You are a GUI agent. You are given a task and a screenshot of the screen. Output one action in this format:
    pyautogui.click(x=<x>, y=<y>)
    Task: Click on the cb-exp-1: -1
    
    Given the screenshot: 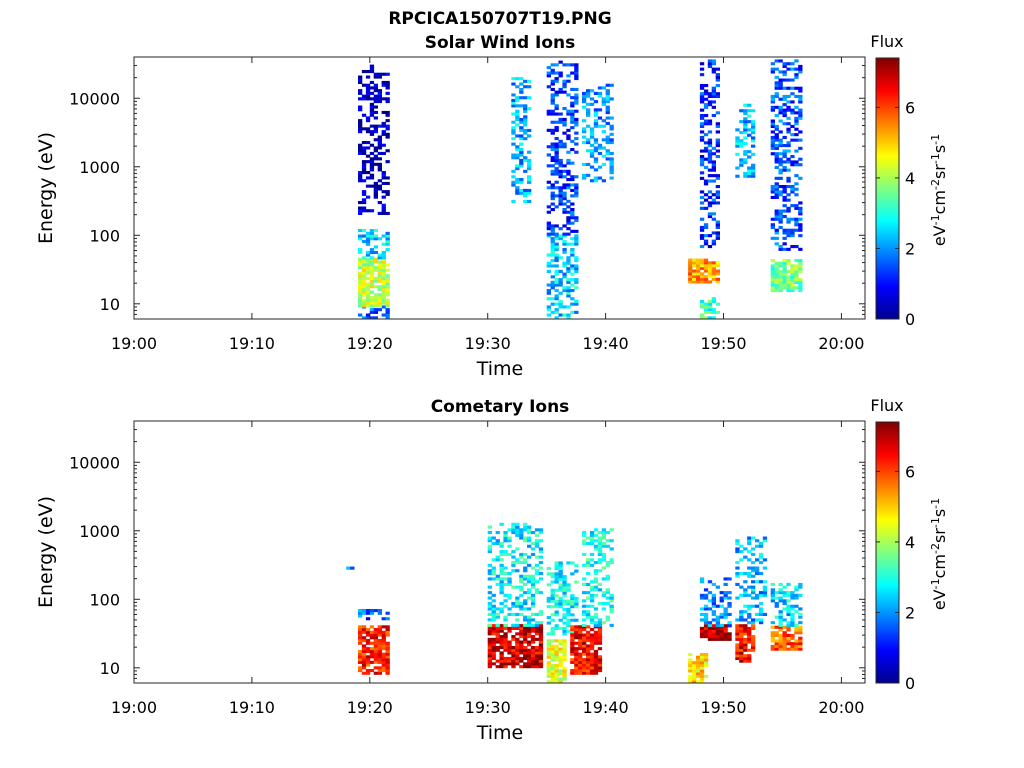 What is the action you would take?
    pyautogui.click(x=935, y=583)
    